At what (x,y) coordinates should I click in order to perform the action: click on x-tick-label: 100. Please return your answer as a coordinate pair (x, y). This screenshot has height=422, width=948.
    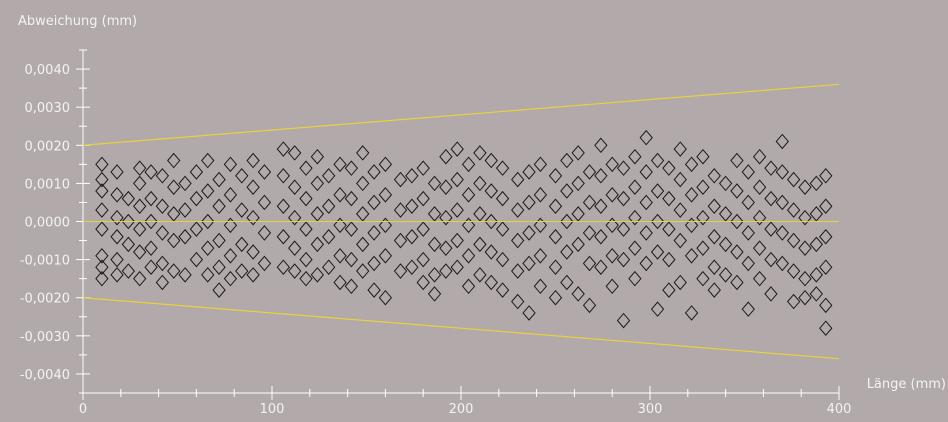
    Looking at the image, I should click on (272, 409).